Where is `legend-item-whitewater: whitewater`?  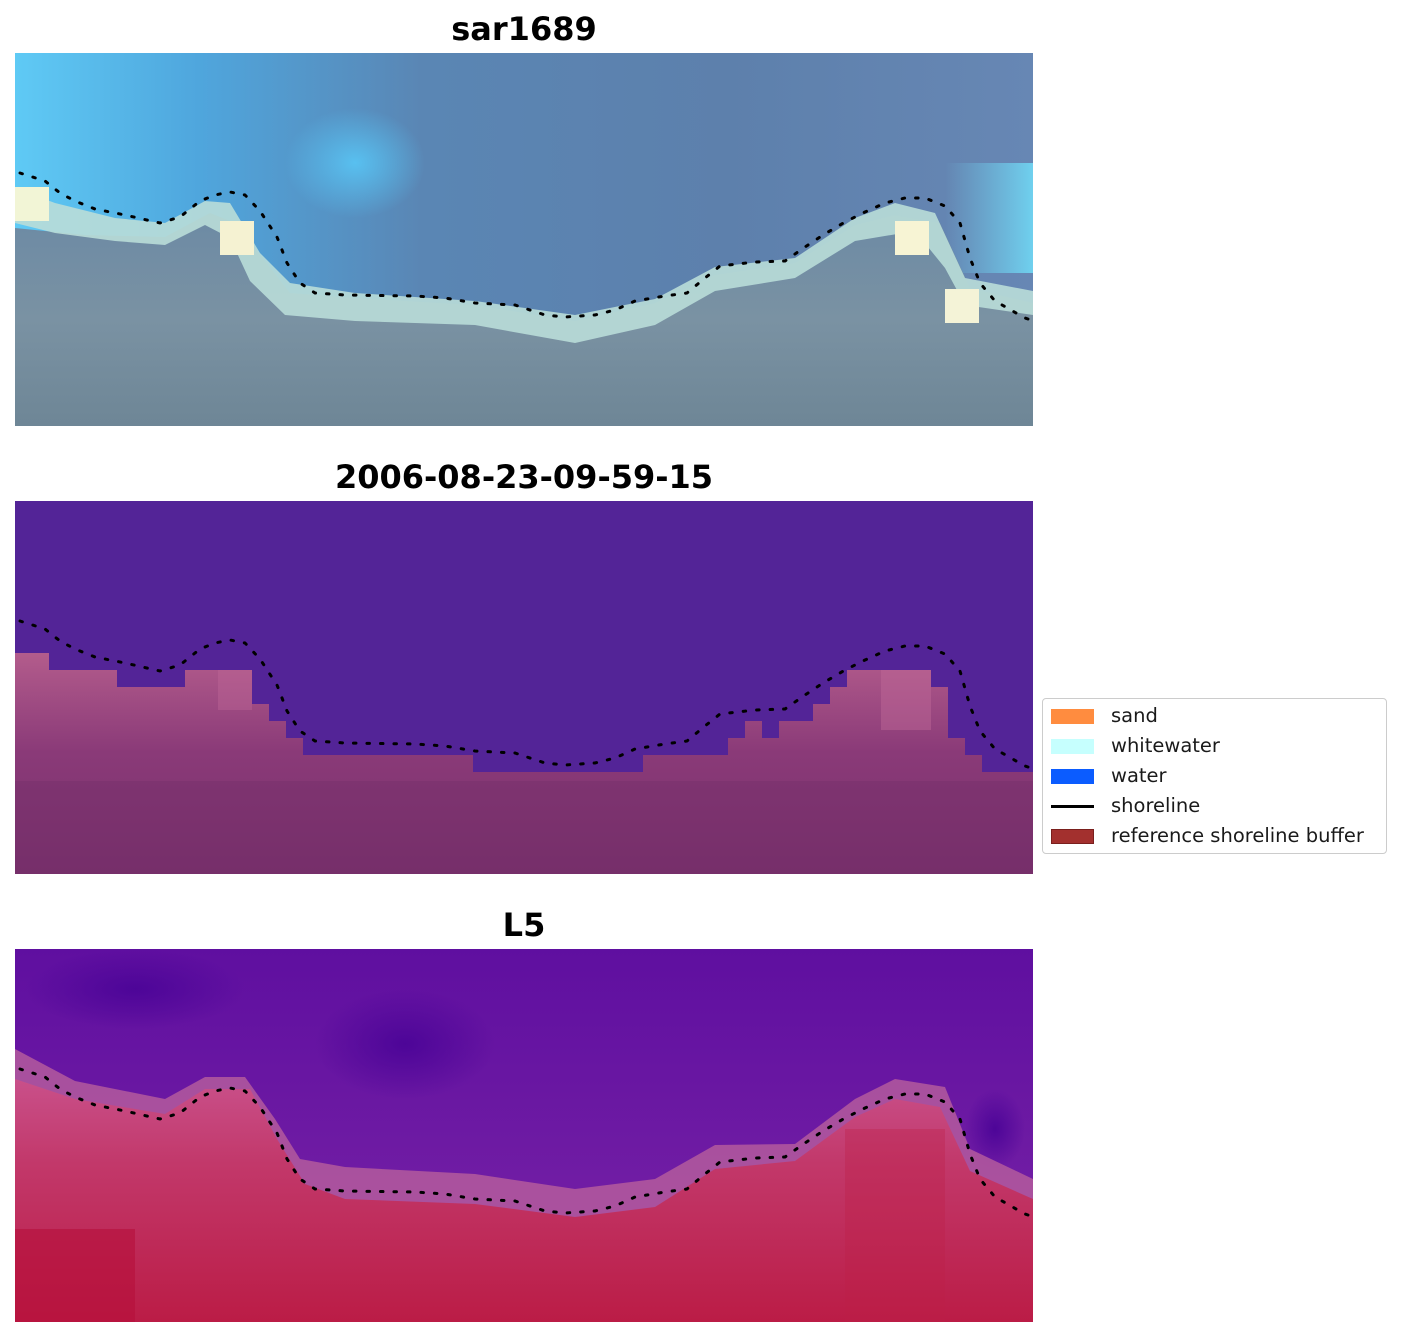 legend-item-whitewater: whitewater is located at coordinates (1218, 746).